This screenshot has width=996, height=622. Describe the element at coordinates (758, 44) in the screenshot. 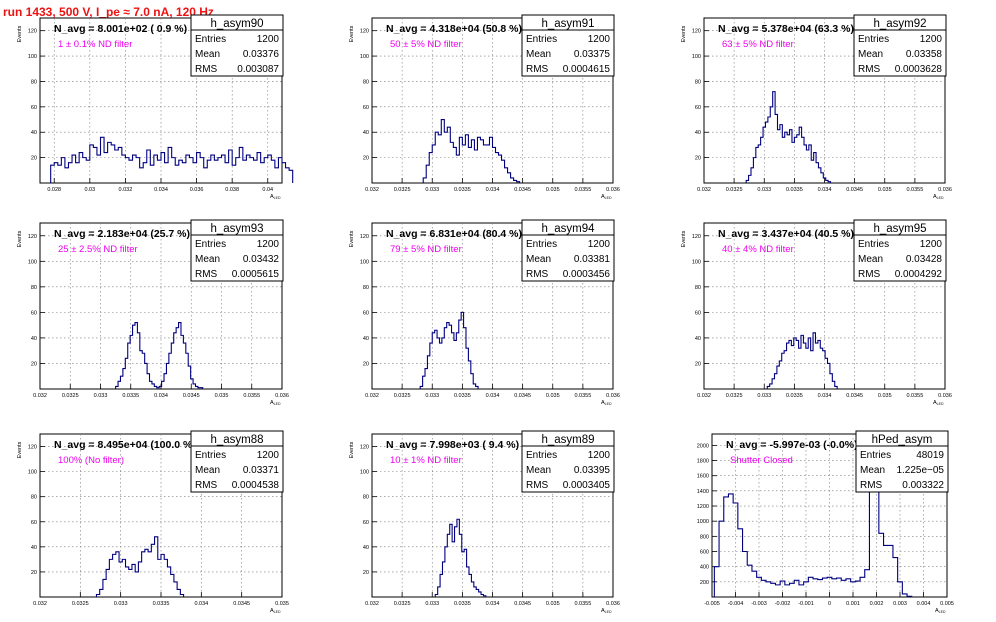

I see `filter-label: 63 ± 5% ND filter` at that location.